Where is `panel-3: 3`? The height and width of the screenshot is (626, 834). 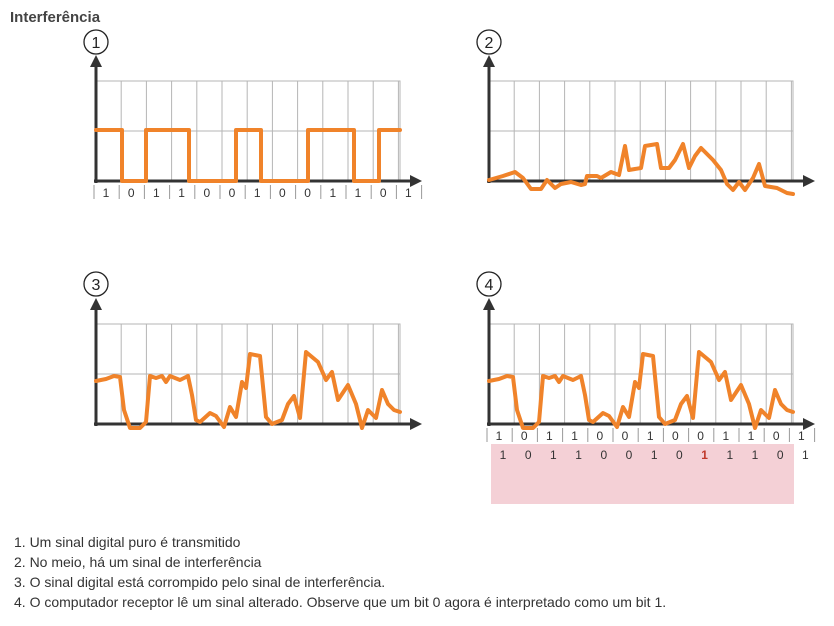
panel-3: 3 is located at coordinates (252, 350).